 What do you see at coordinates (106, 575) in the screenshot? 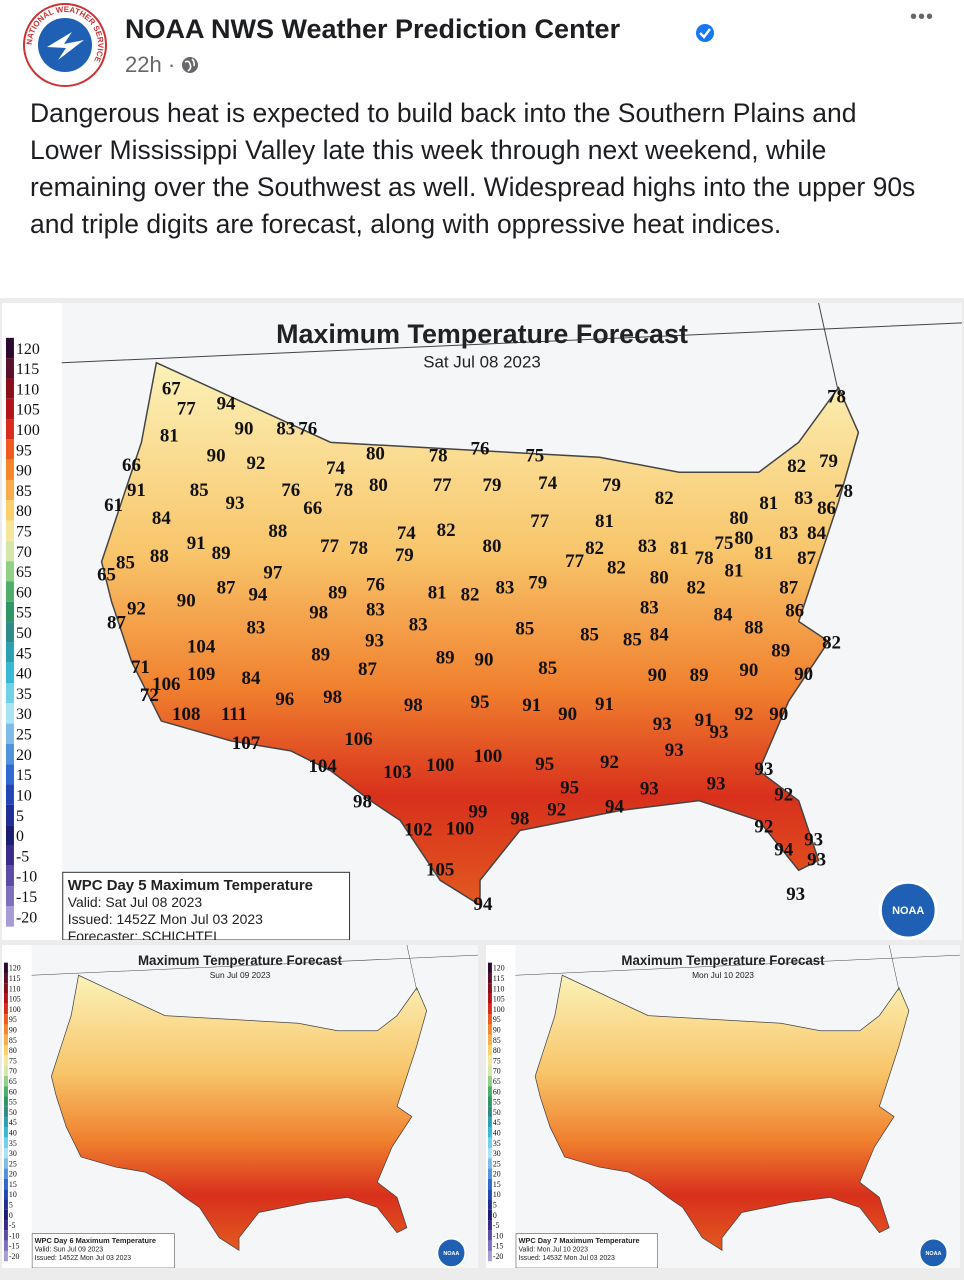
I see `temperature-label: 65` at bounding box center [106, 575].